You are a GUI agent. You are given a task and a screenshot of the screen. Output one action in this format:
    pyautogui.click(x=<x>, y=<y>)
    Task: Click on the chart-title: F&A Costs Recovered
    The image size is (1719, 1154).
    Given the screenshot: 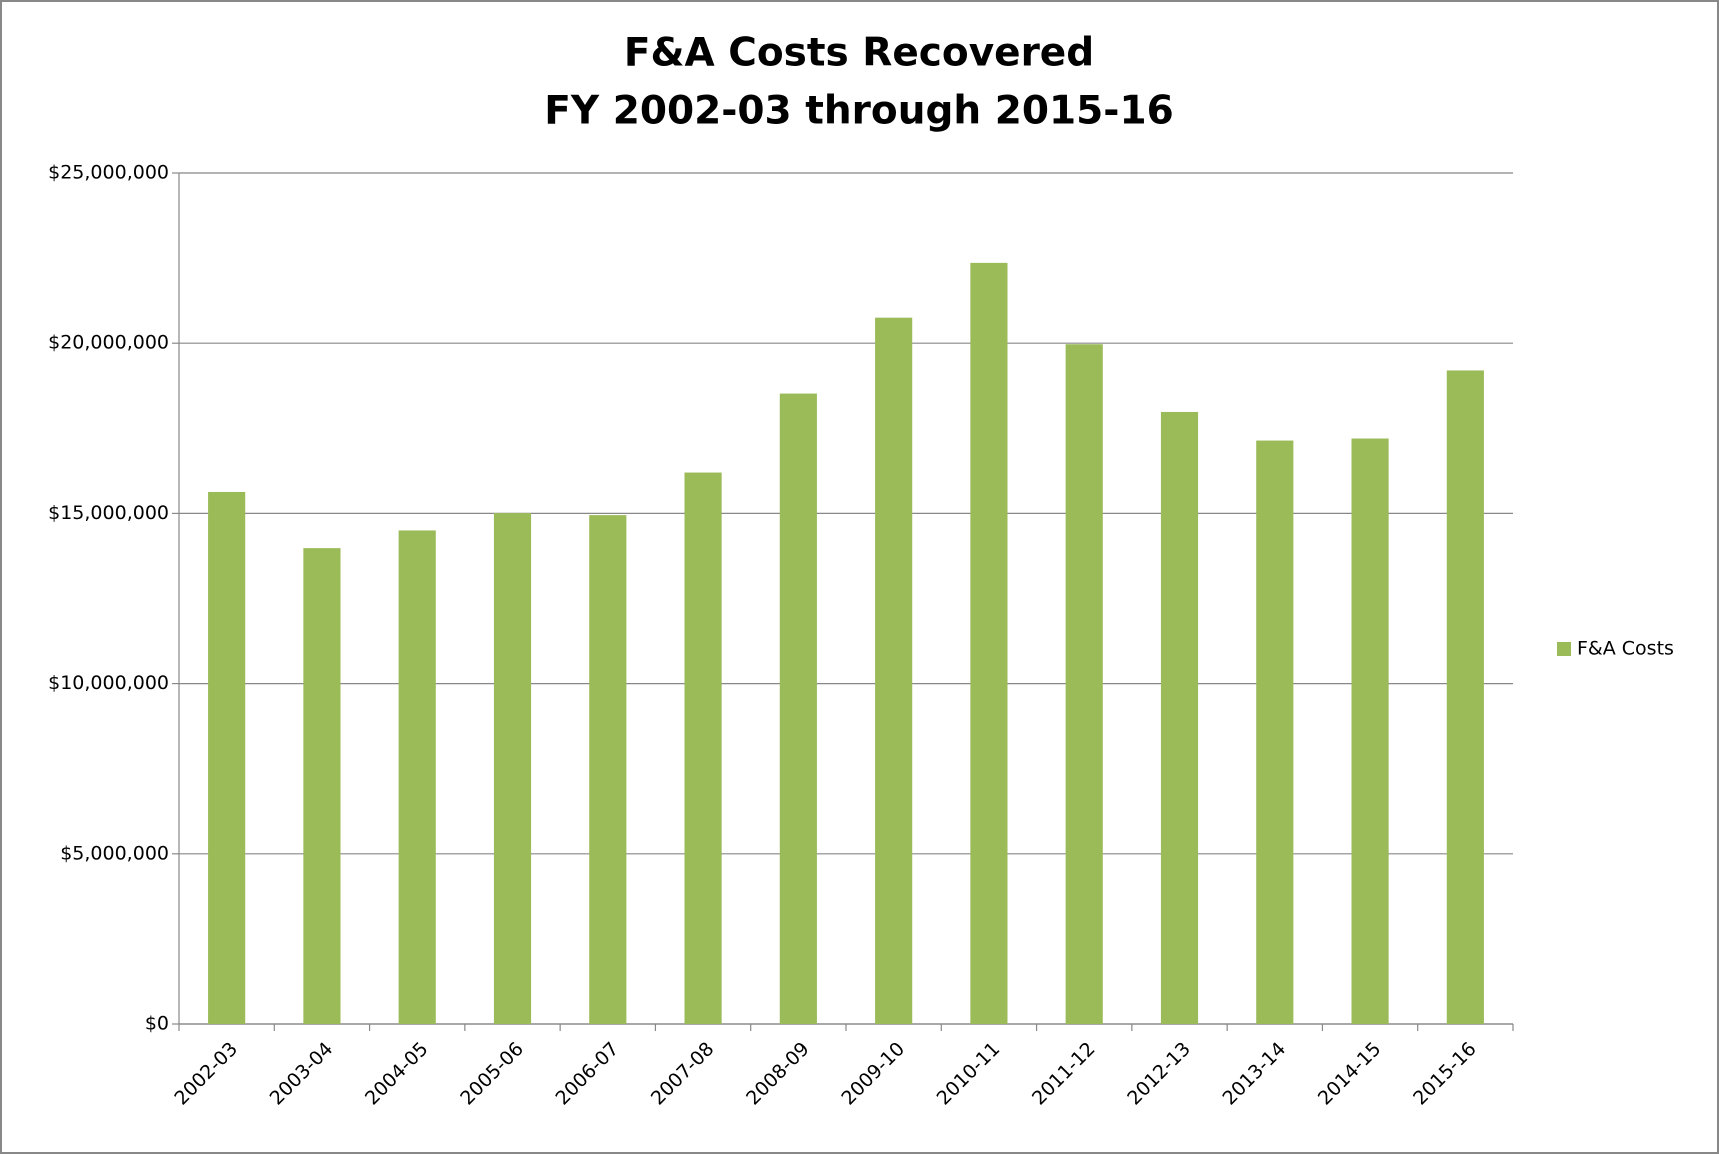 What is the action you would take?
    pyautogui.click(x=859, y=53)
    